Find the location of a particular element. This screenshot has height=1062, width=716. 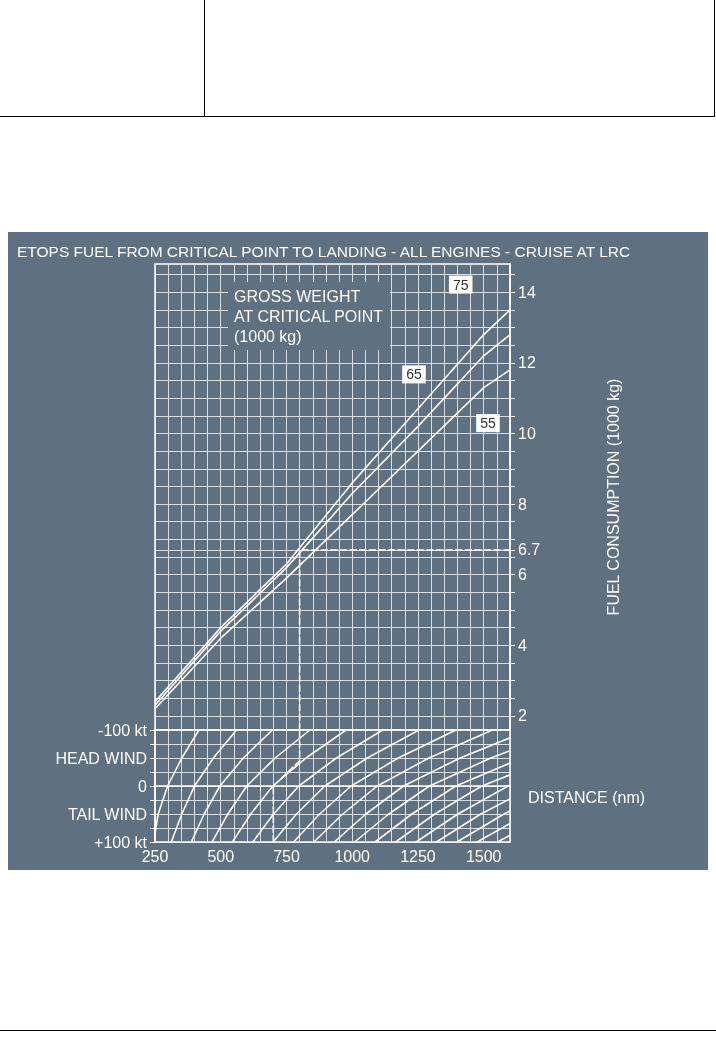

y-tick-label: 0 is located at coordinates (143, 786).